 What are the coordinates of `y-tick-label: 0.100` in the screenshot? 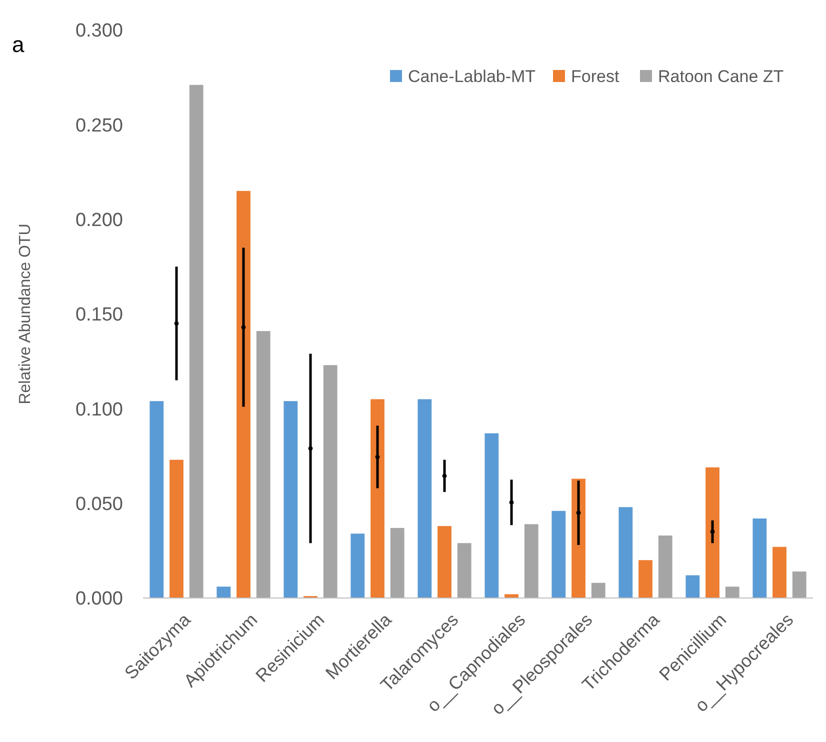 It's located at (99, 409).